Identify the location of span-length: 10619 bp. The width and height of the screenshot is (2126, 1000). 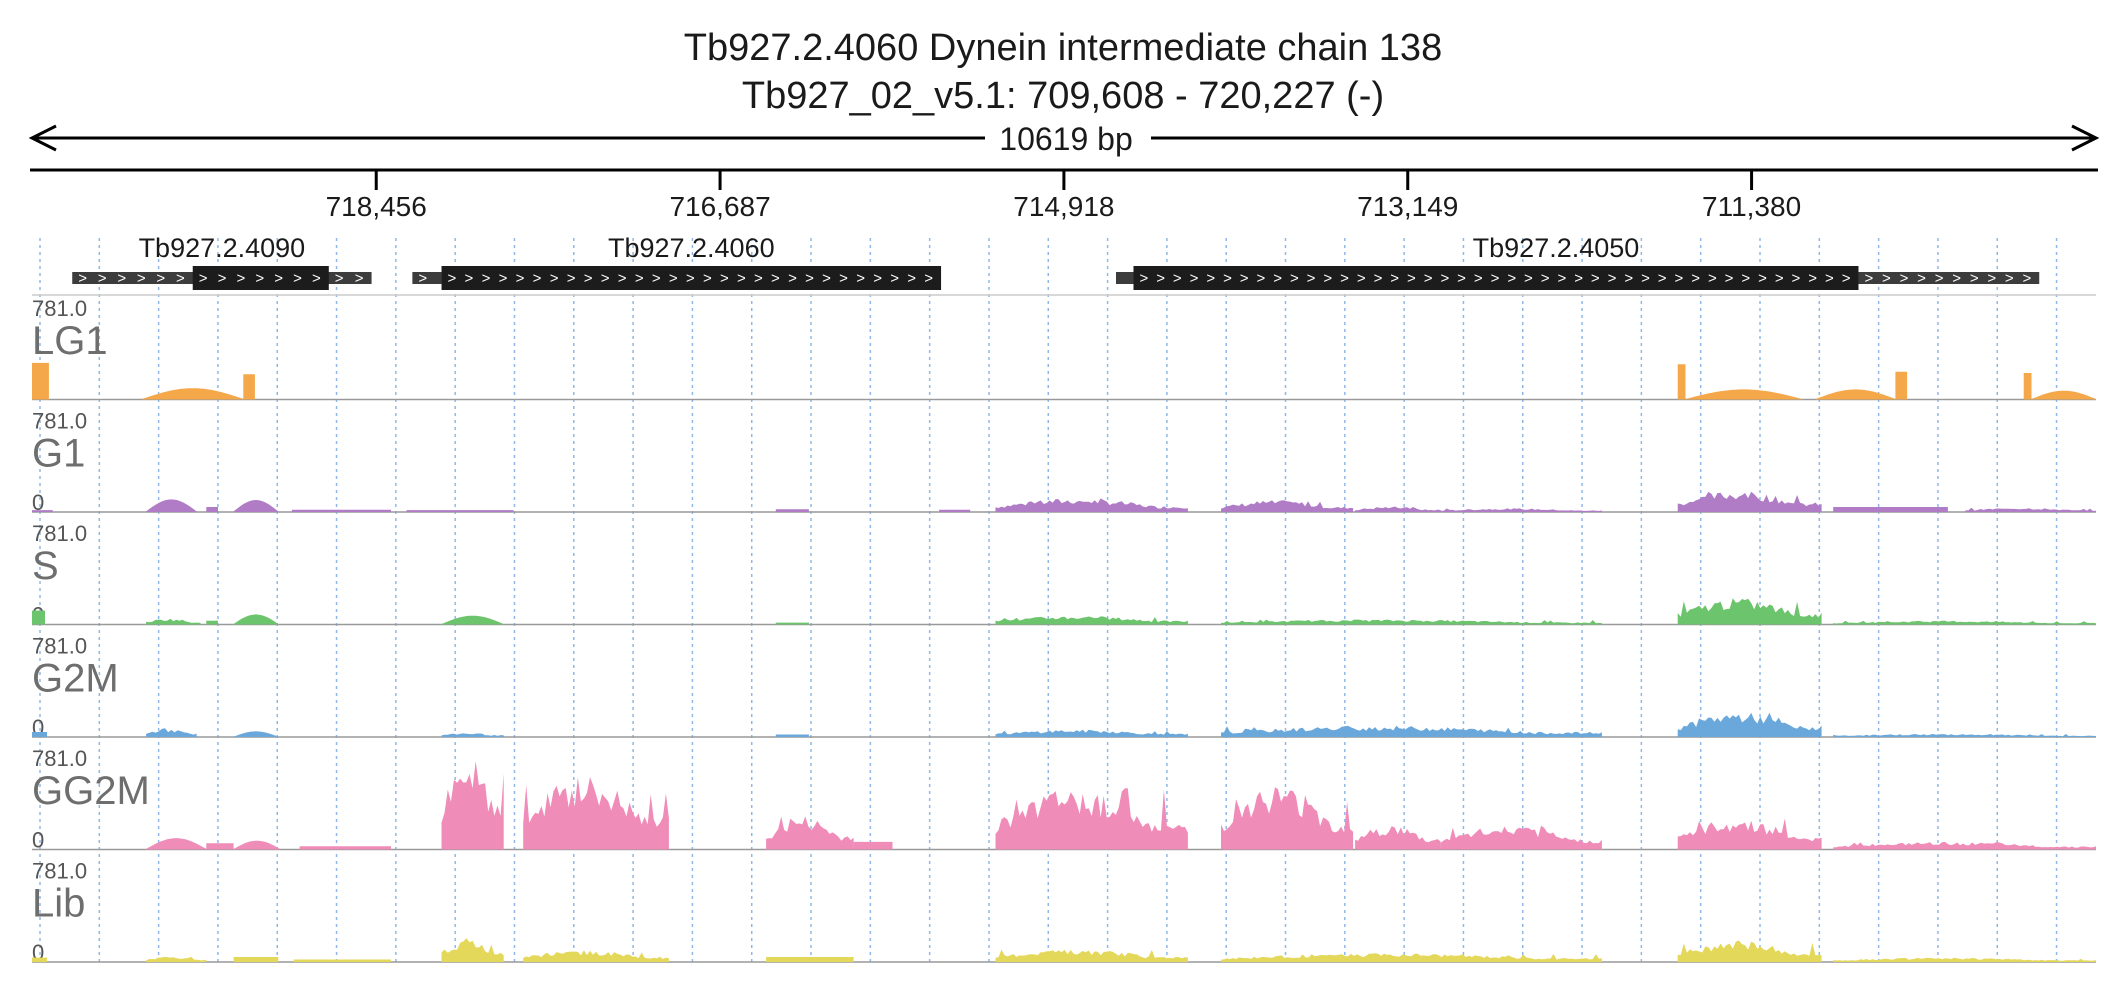
(1065, 139).